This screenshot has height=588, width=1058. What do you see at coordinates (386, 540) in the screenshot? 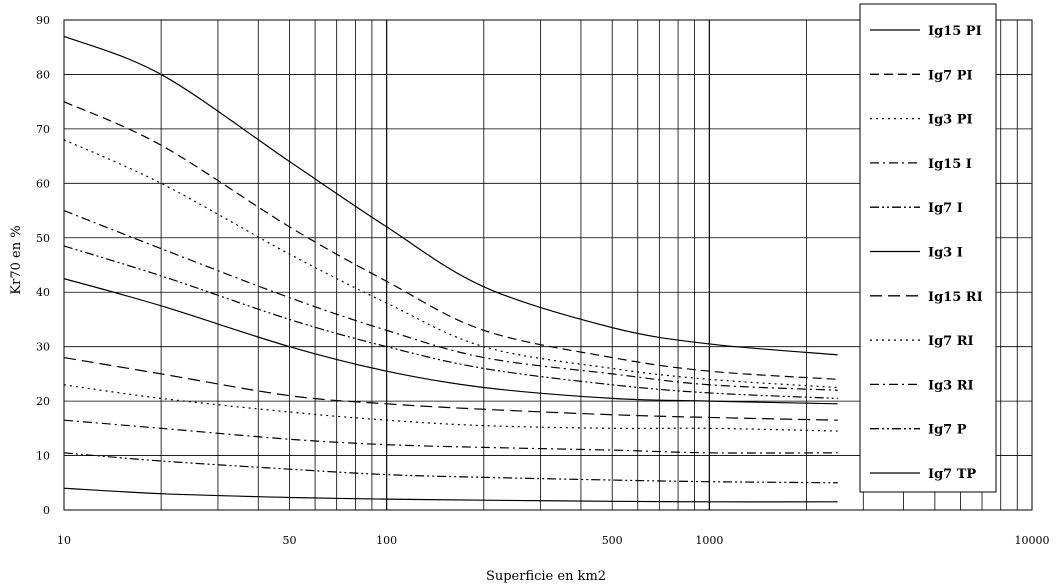
I see `x-tick-label: 100` at bounding box center [386, 540].